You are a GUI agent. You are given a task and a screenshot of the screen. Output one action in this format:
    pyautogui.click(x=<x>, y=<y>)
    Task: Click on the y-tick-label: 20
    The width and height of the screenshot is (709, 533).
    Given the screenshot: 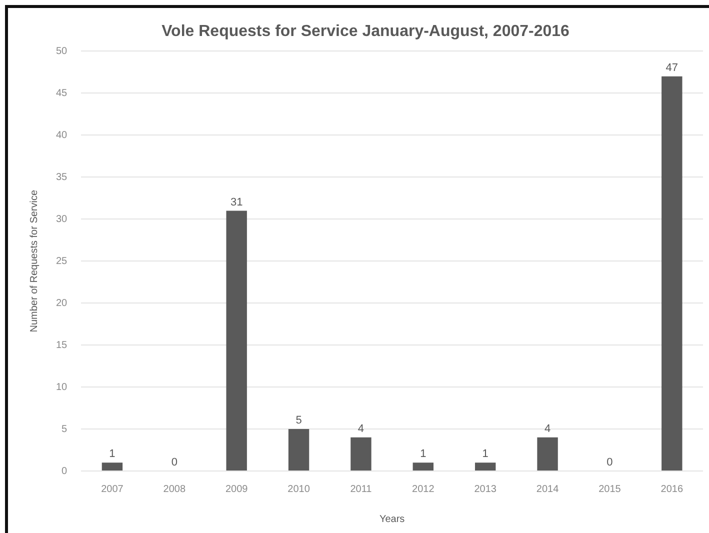 What is the action you would take?
    pyautogui.click(x=62, y=303)
    